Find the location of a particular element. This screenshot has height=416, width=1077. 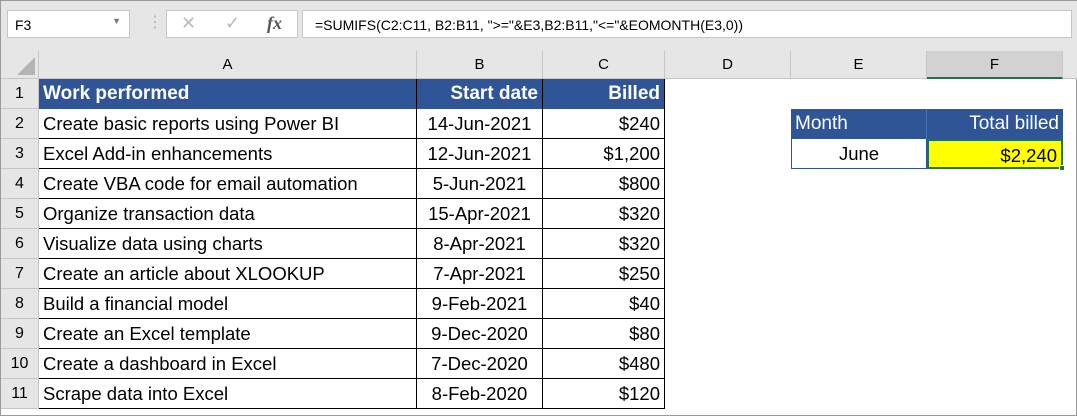

table-cell: 7-Apr-2021 is located at coordinates (480, 274).